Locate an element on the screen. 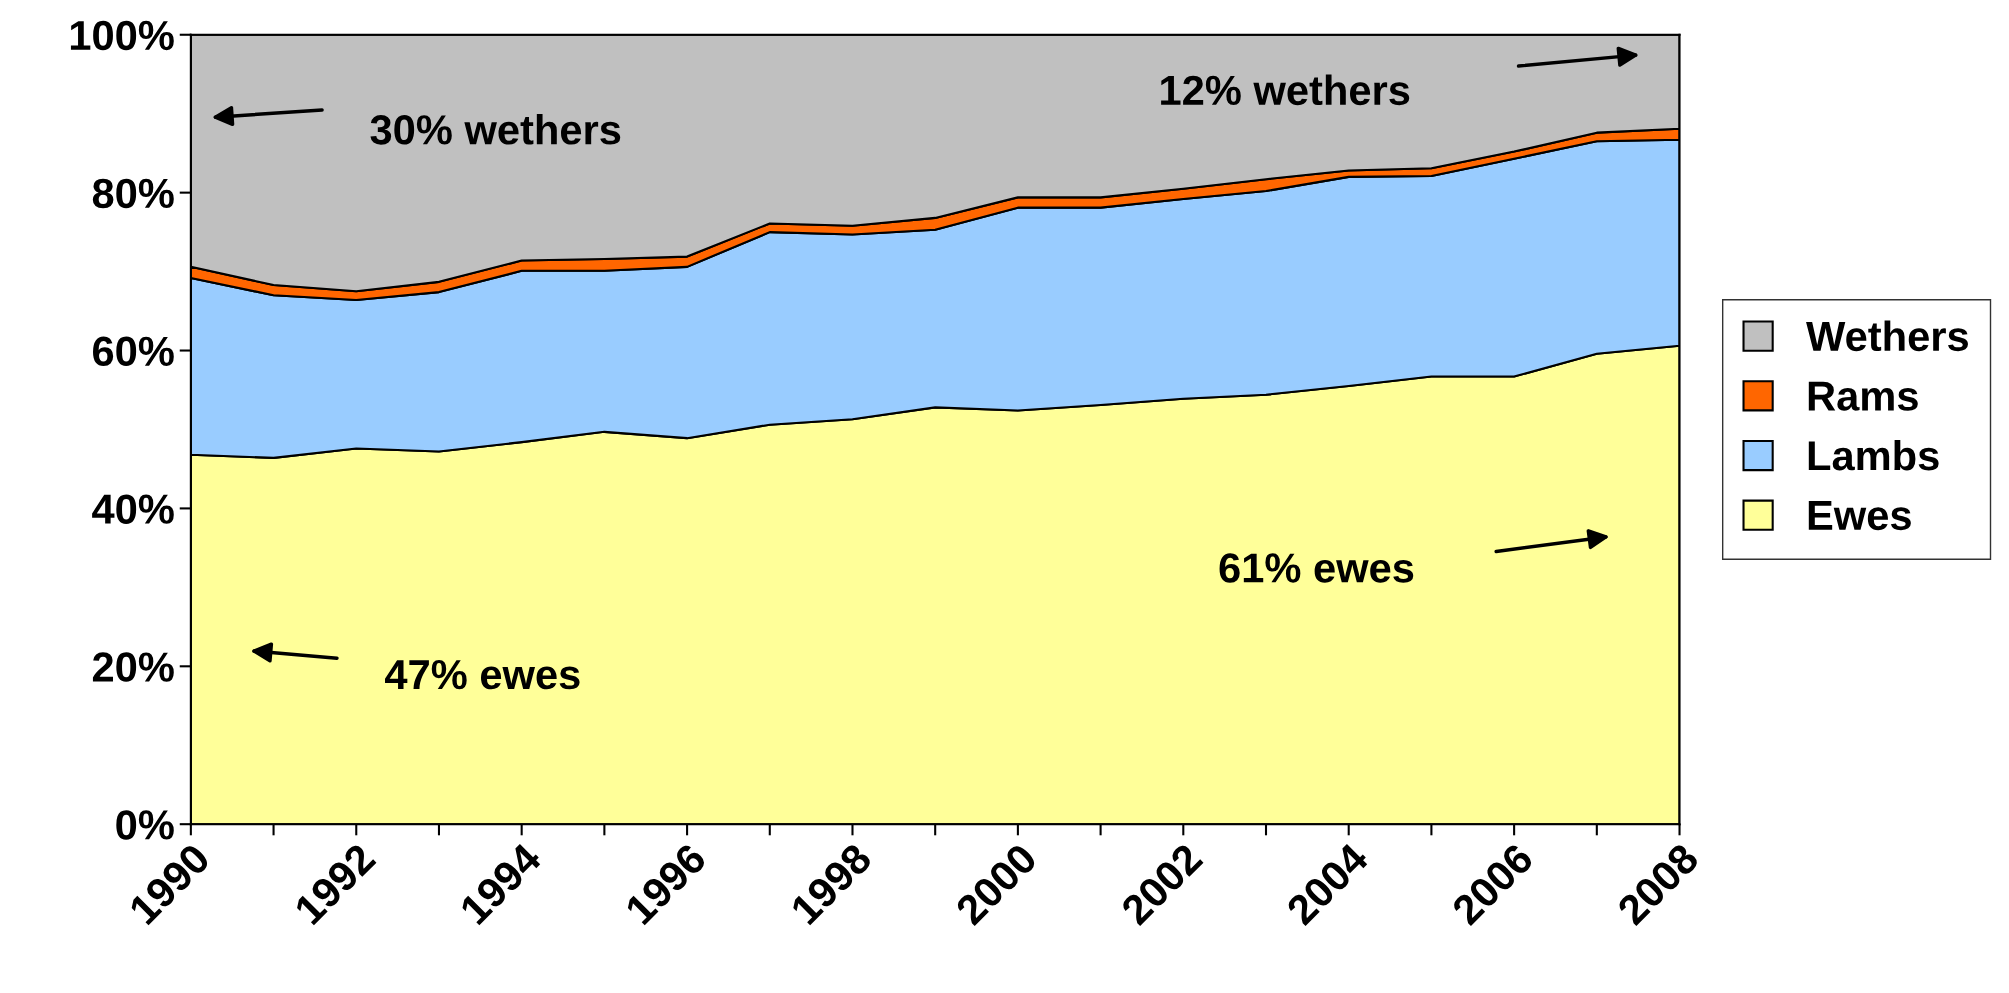 This screenshot has height=993, width=2009. annotation: 61% ewes is located at coordinates (1316, 568).